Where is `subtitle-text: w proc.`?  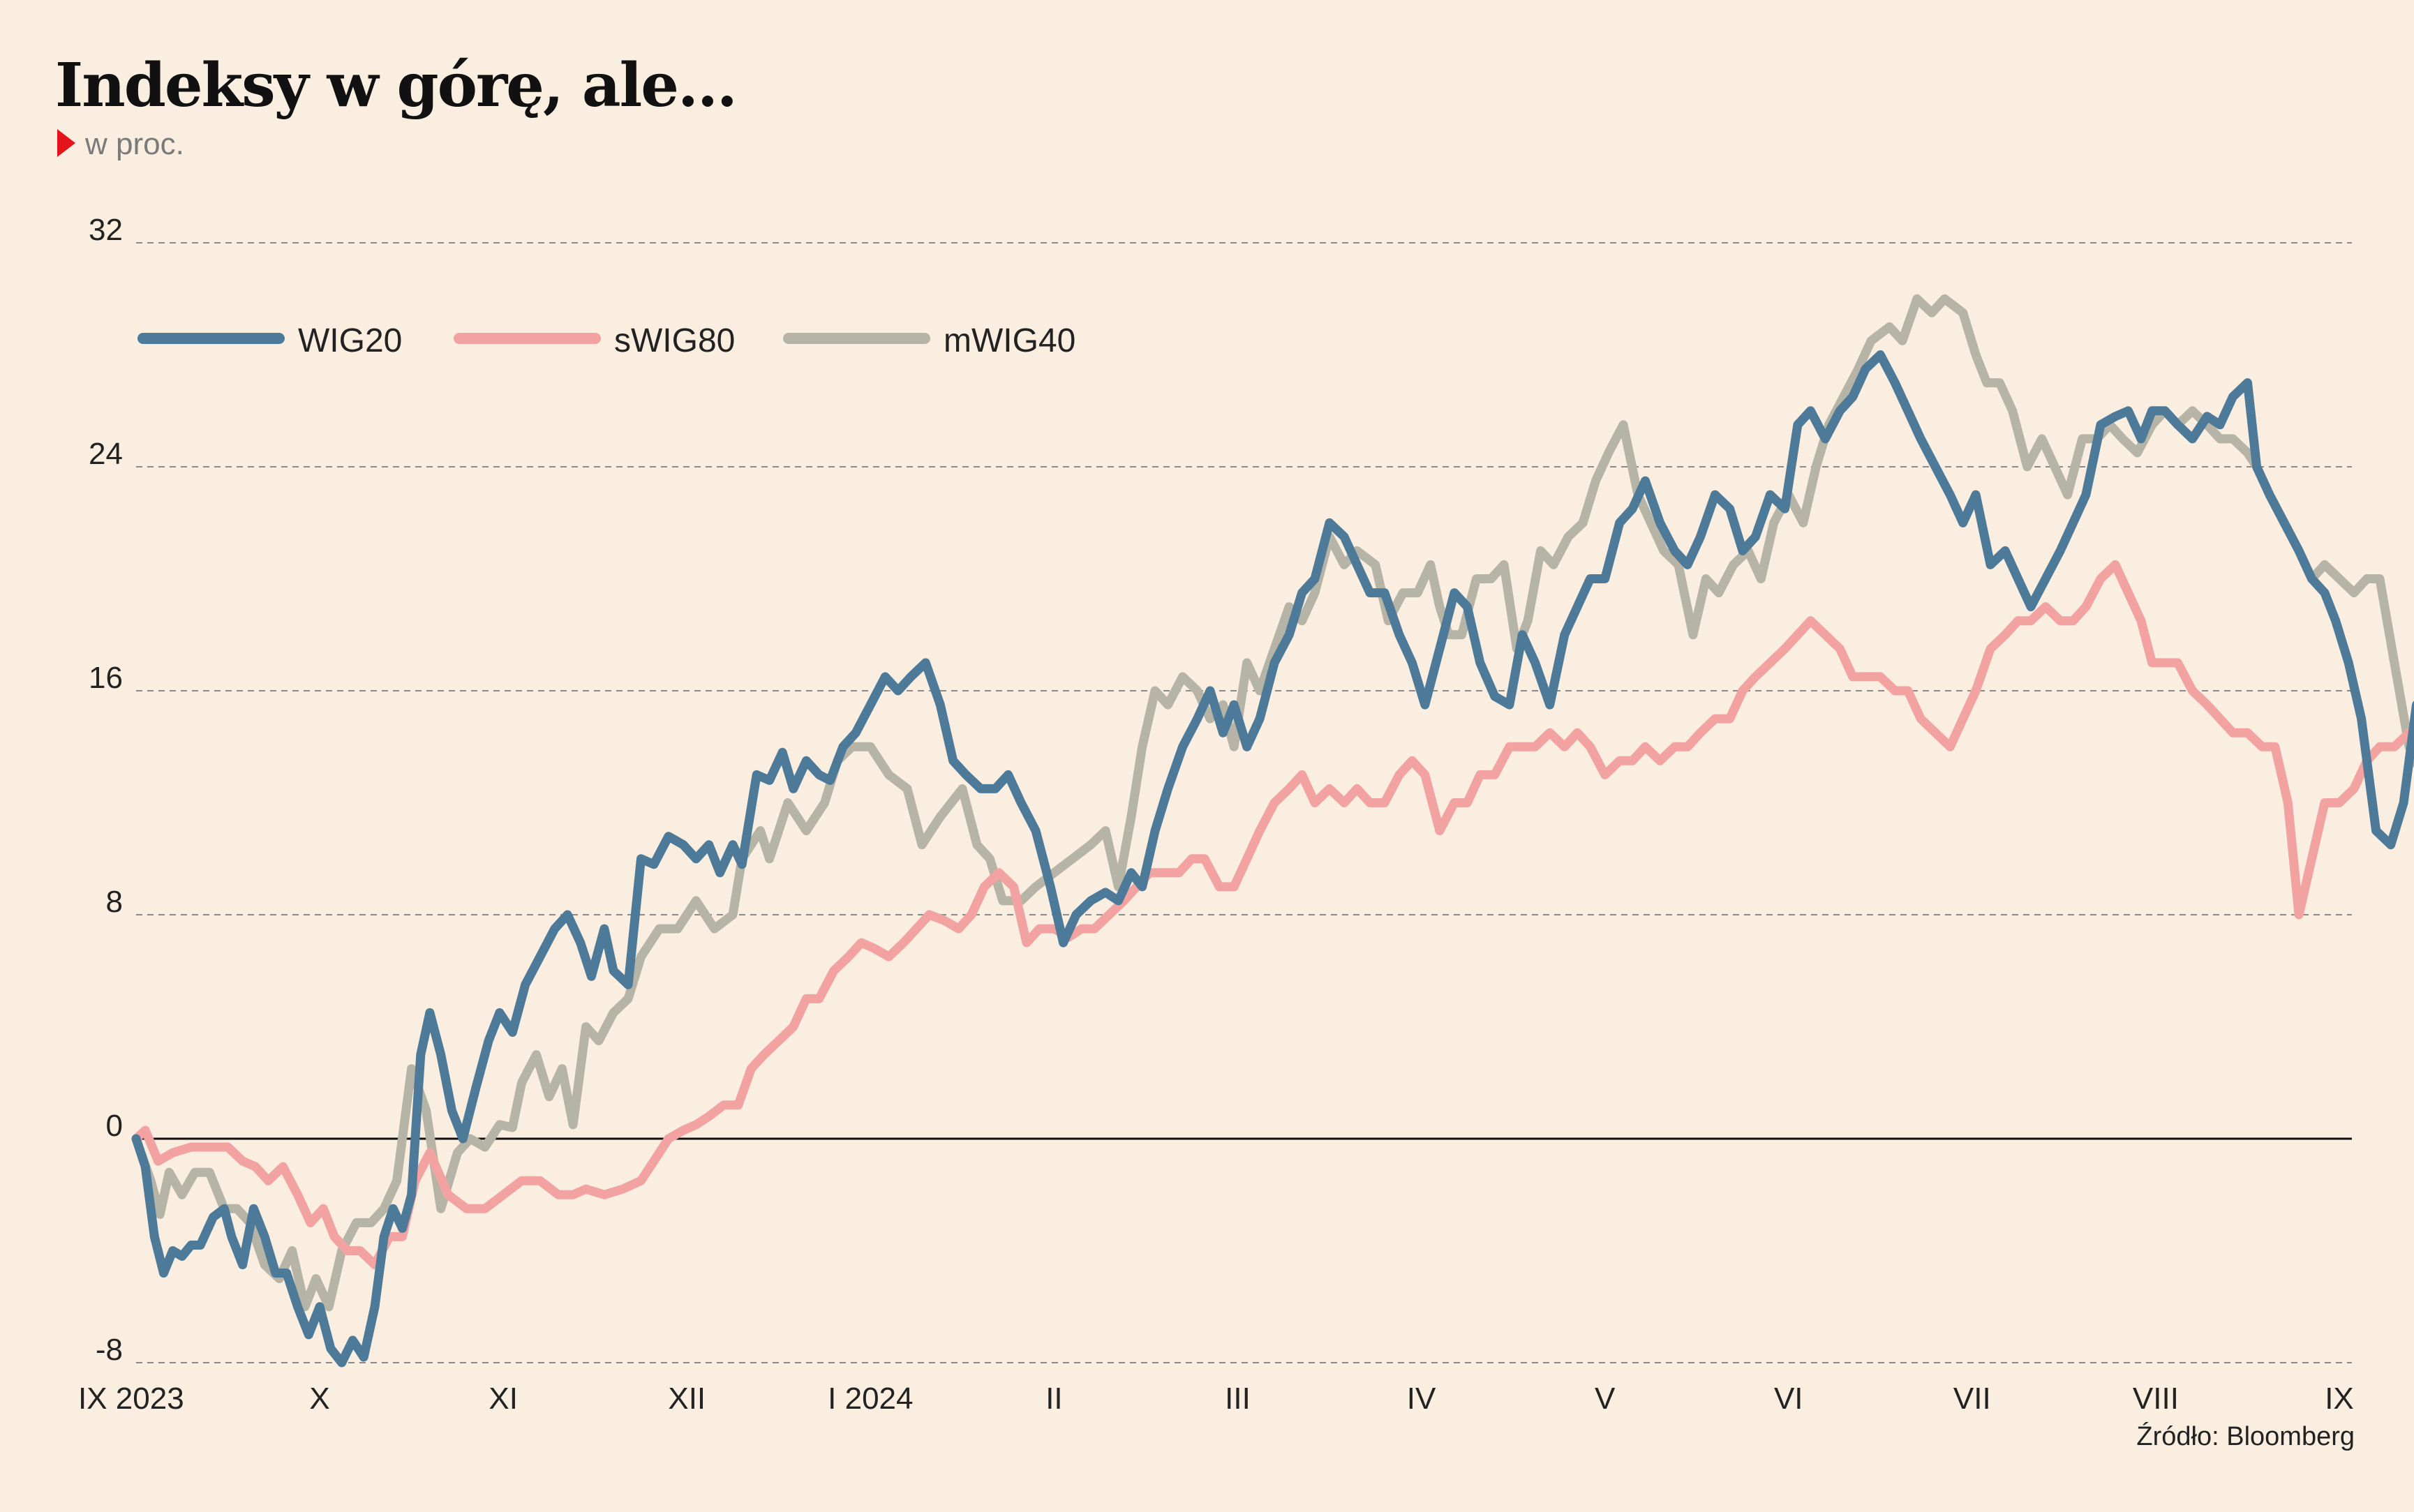 subtitle-text: w proc. is located at coordinates (134, 144).